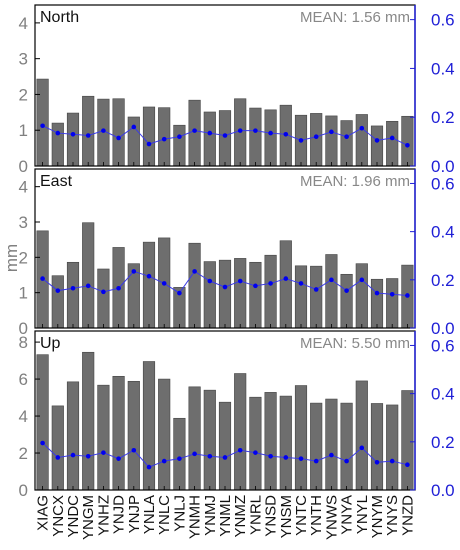 This screenshot has height=550, width=460. What do you see at coordinates (286, 134) in the screenshot?
I see `line-point-ynsm` at bounding box center [286, 134].